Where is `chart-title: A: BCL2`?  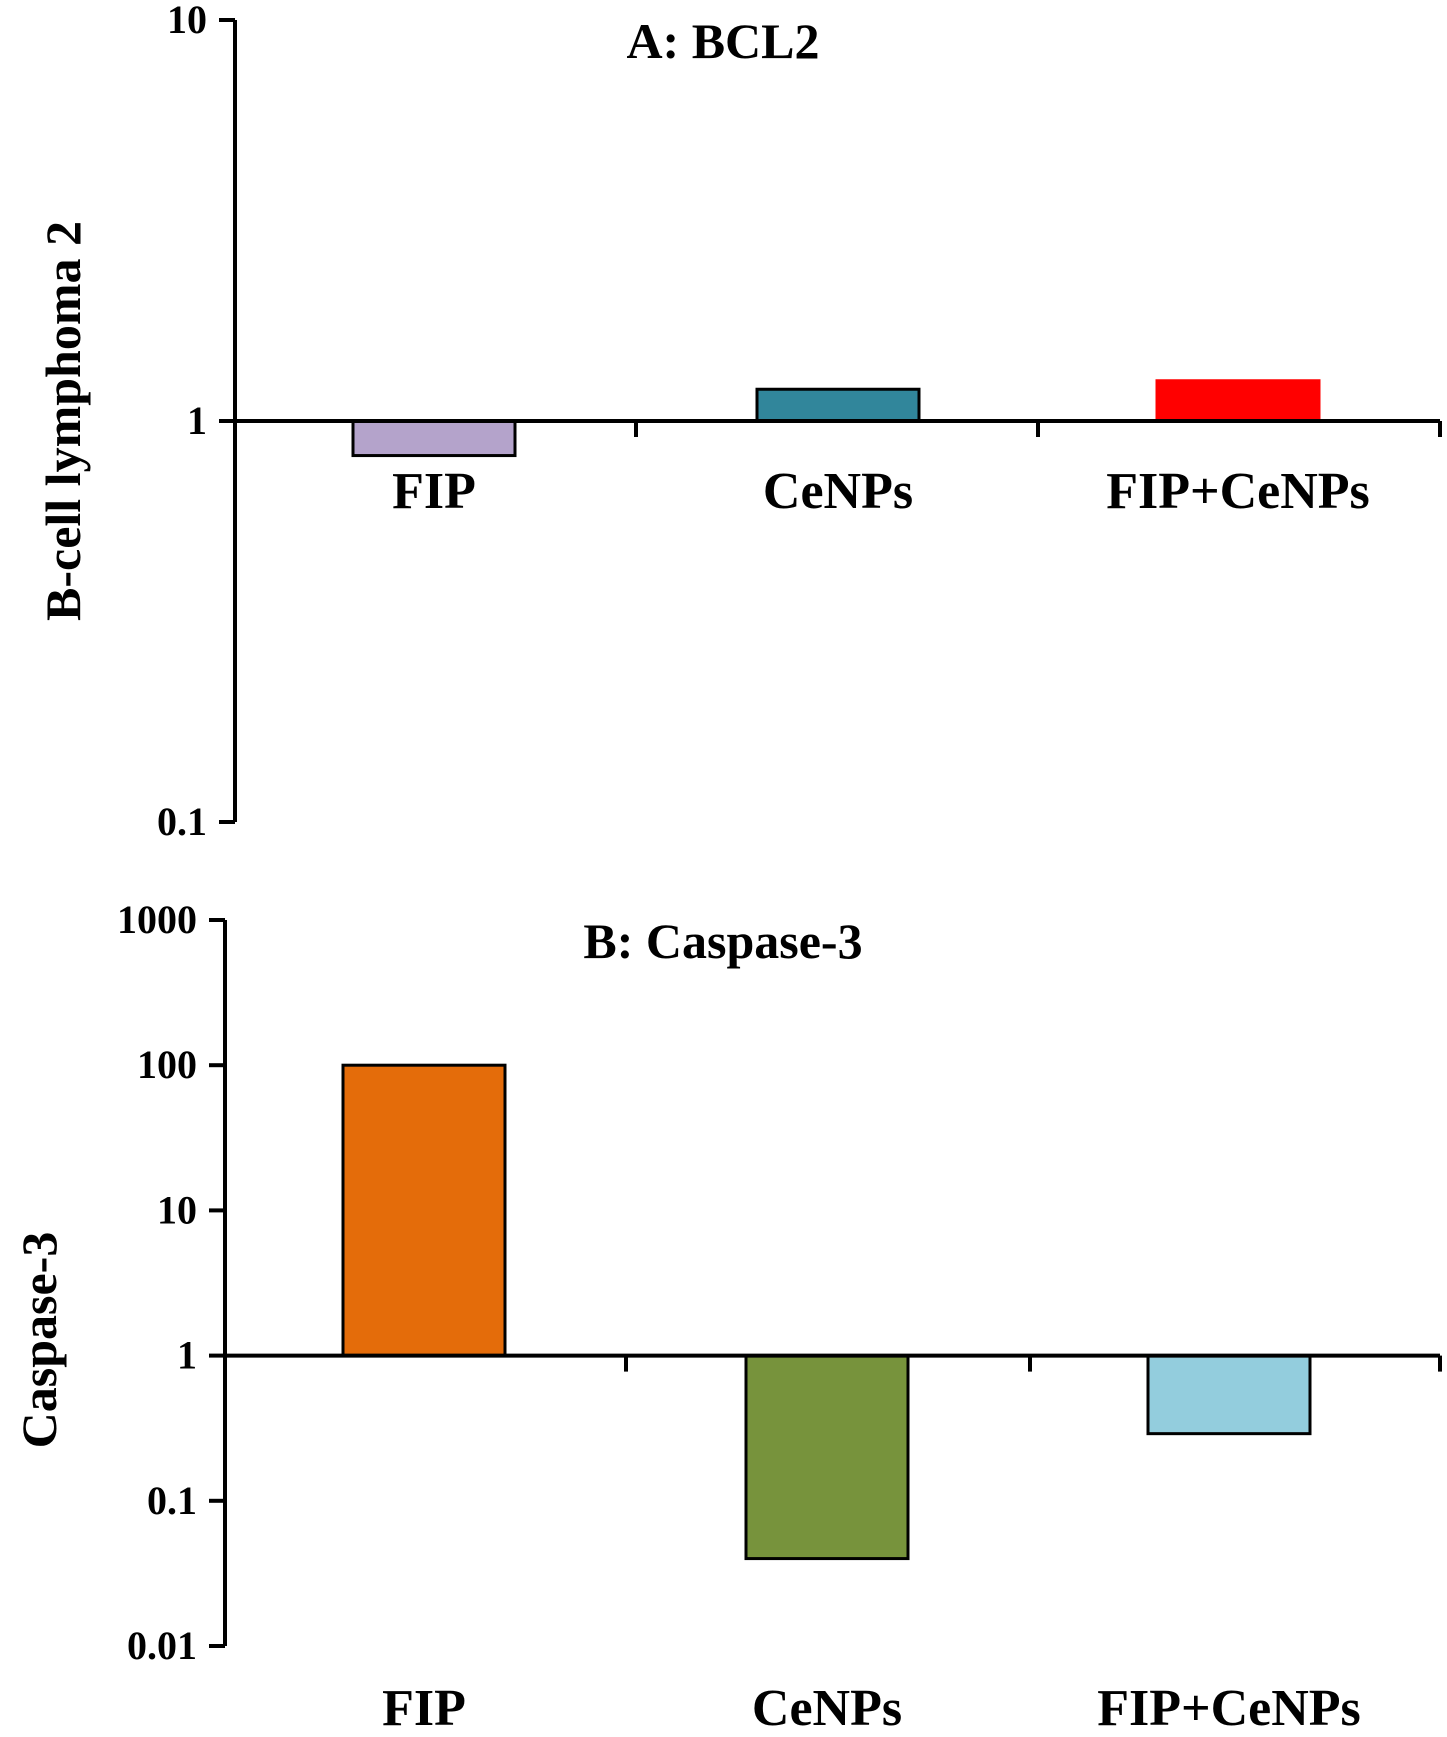
chart-title: A: BCL2 is located at coordinates (722, 41).